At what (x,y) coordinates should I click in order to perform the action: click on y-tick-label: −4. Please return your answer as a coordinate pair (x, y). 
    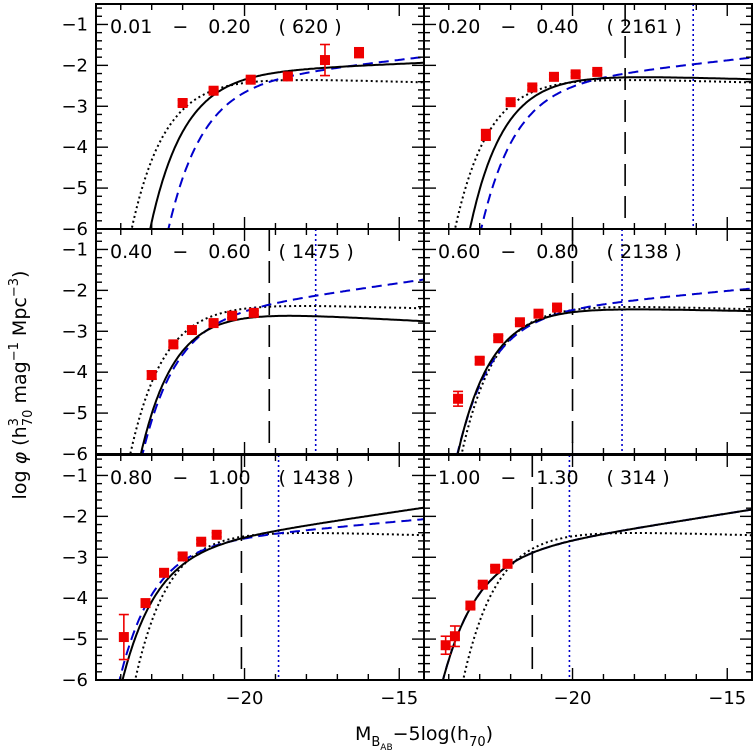
    Looking at the image, I should click on (74, 598).